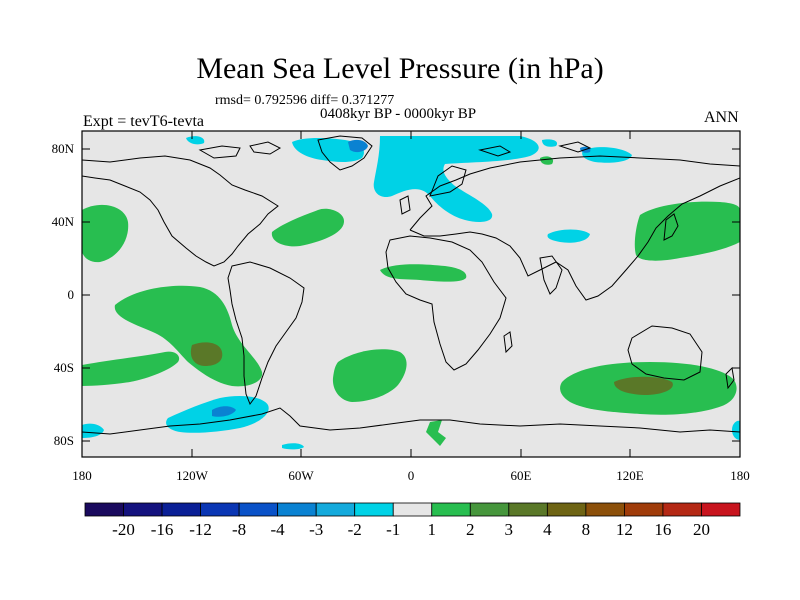  I want to click on colorbar-label: -8, so click(239, 529).